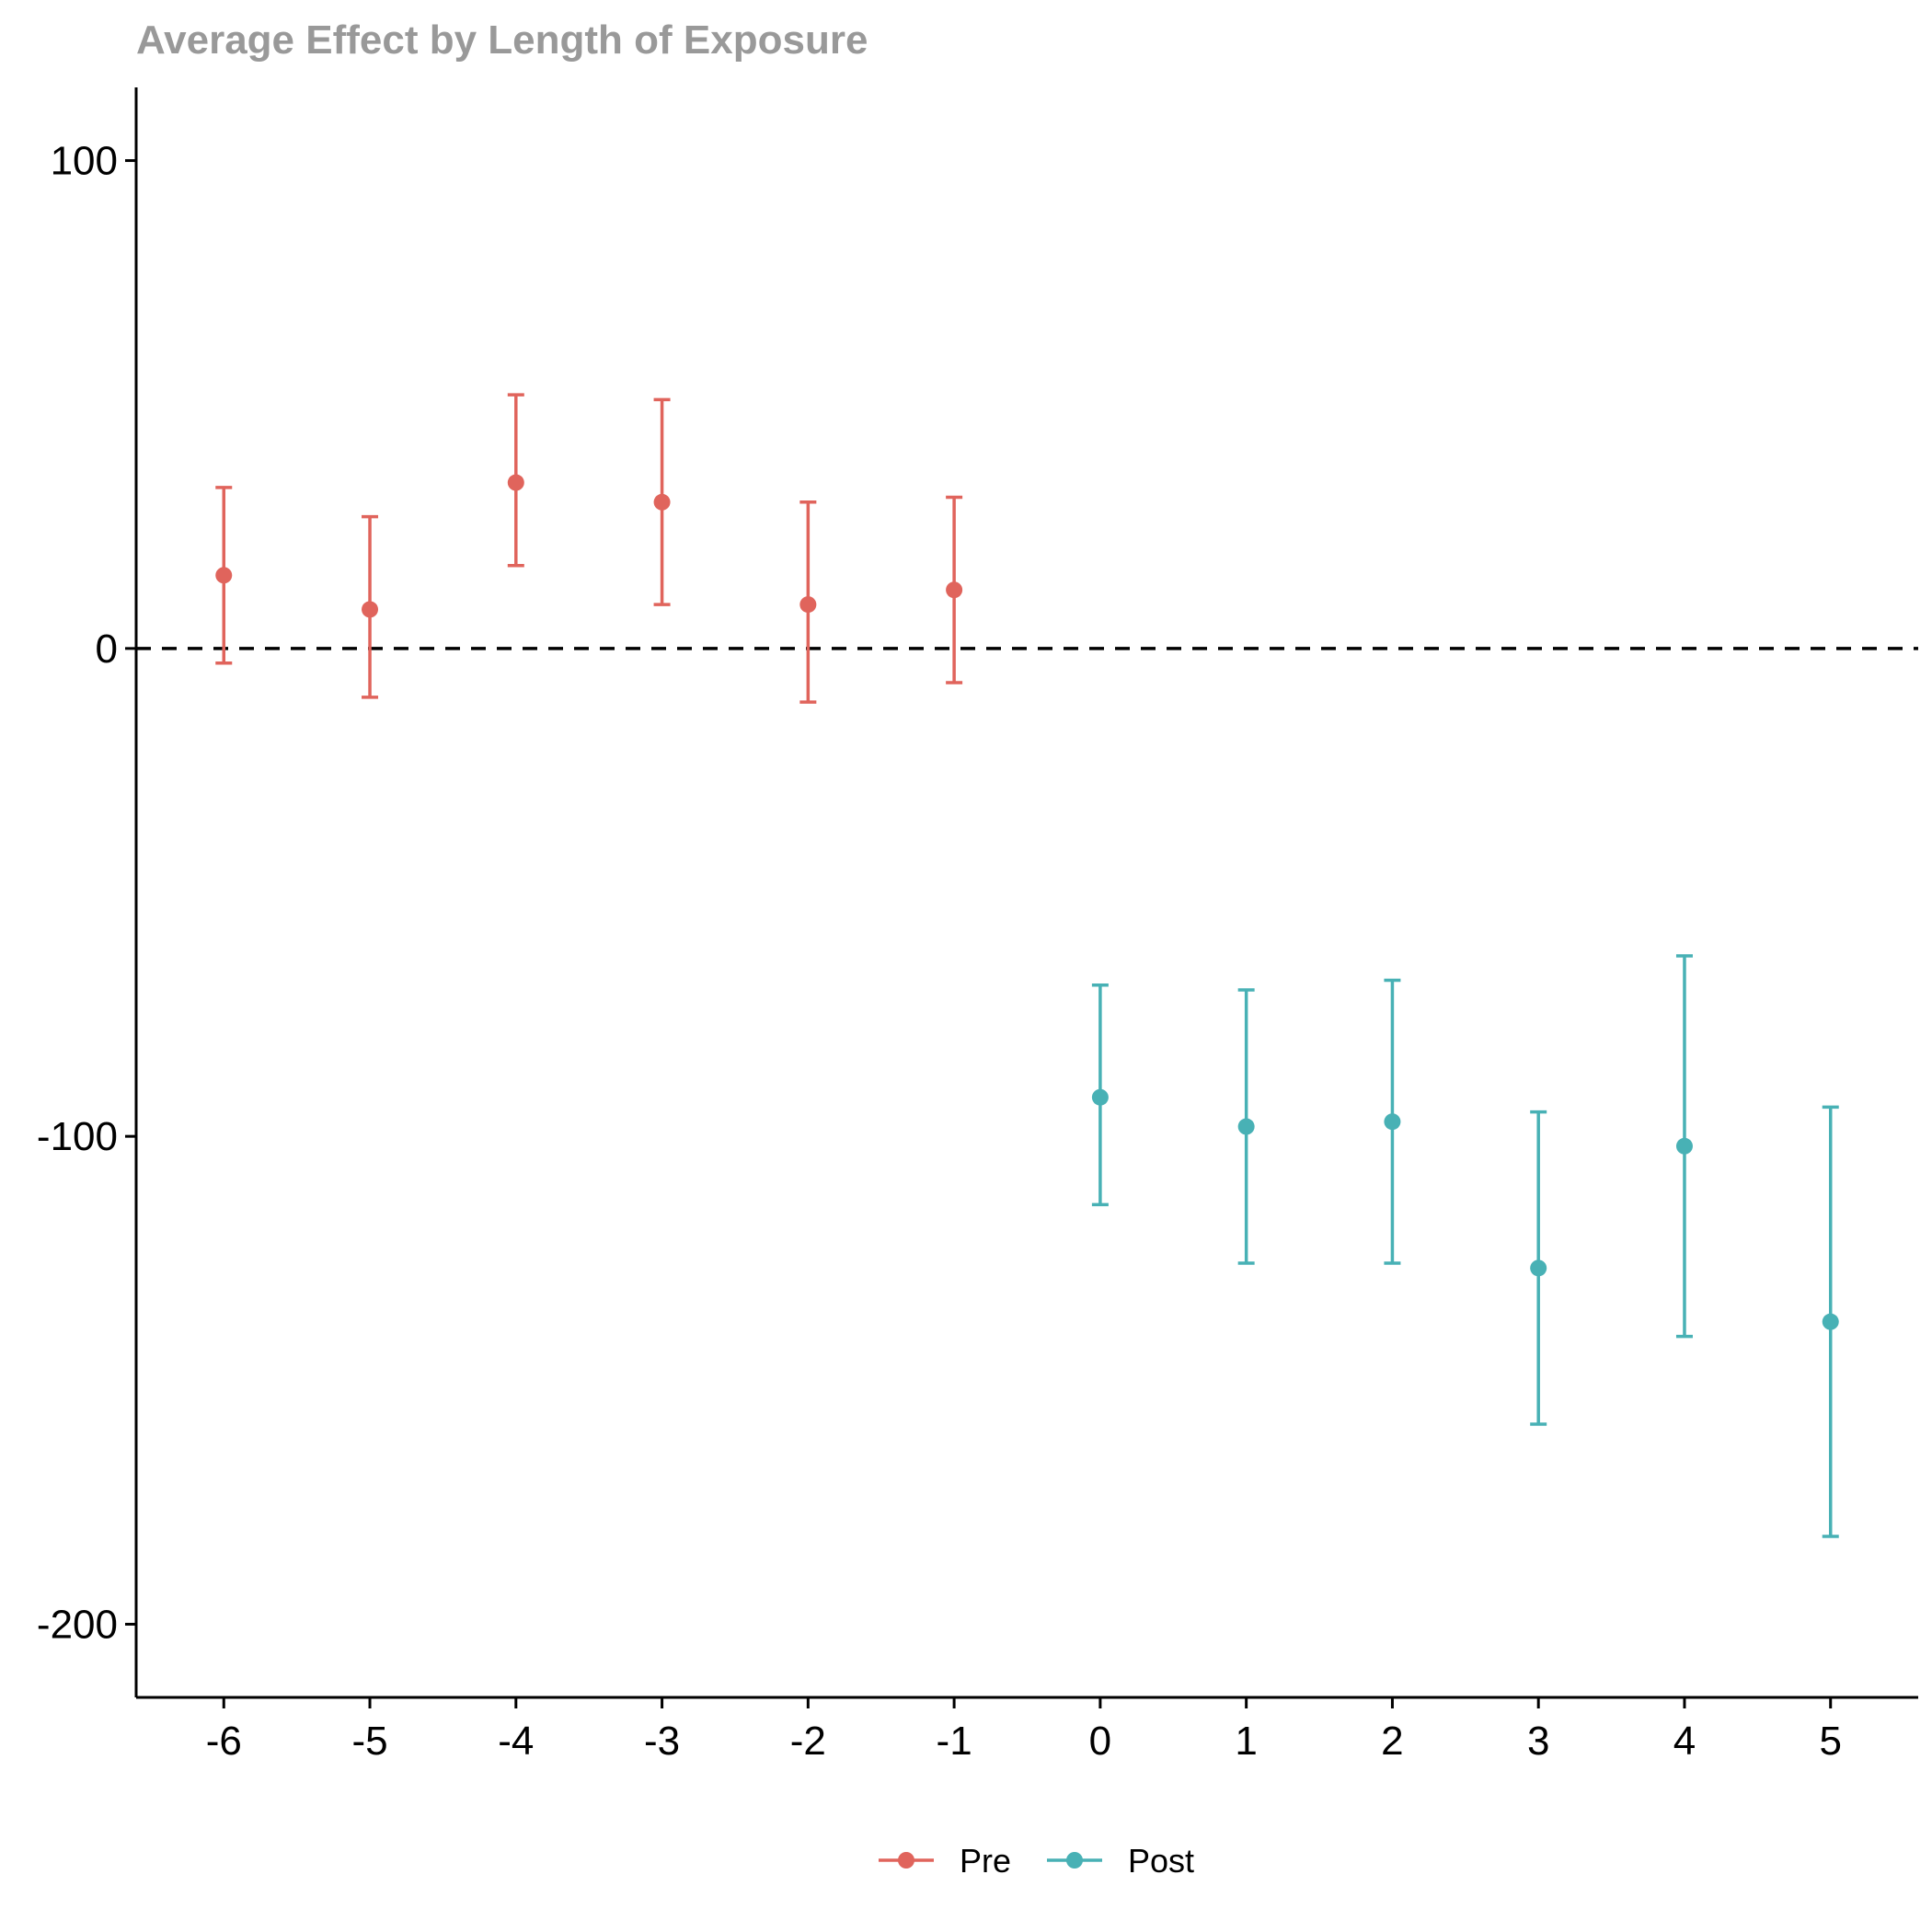  Describe the element at coordinates (502, 40) in the screenshot. I see `chart-title: Average Effect by Length of Exposure` at that location.